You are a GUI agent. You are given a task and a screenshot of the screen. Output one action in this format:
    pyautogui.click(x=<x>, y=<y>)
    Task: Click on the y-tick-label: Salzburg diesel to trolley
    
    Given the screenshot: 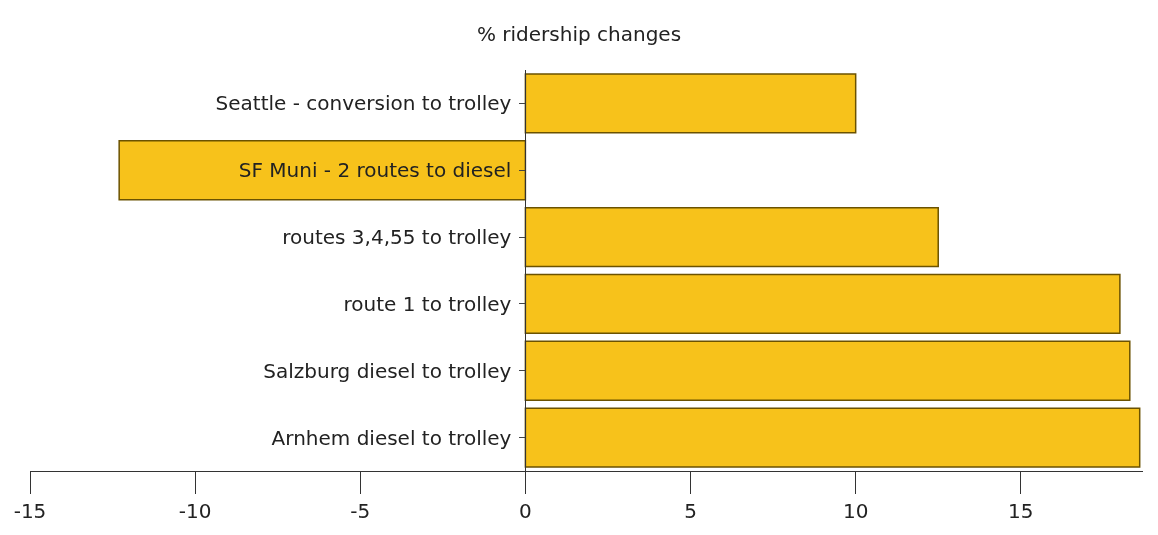 What is the action you would take?
    pyautogui.click(x=387, y=370)
    